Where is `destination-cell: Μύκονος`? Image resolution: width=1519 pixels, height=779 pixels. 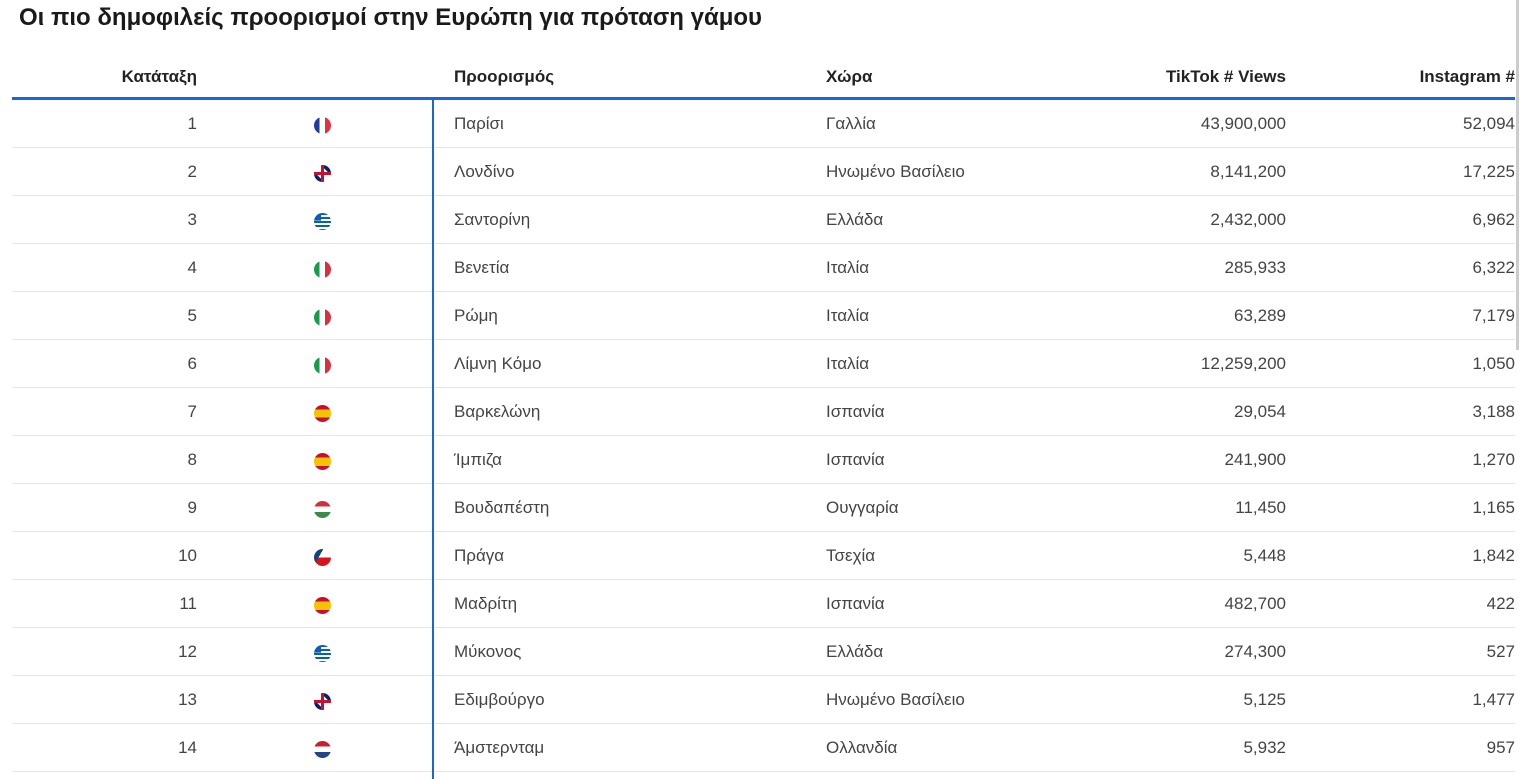
destination-cell: Μύκονος is located at coordinates (488, 651).